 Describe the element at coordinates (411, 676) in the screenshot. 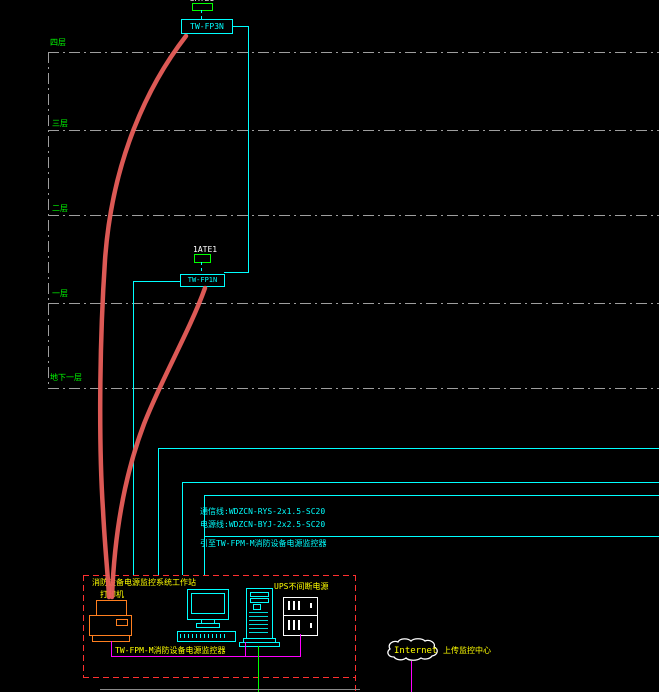

I see `internet-link-v` at that location.